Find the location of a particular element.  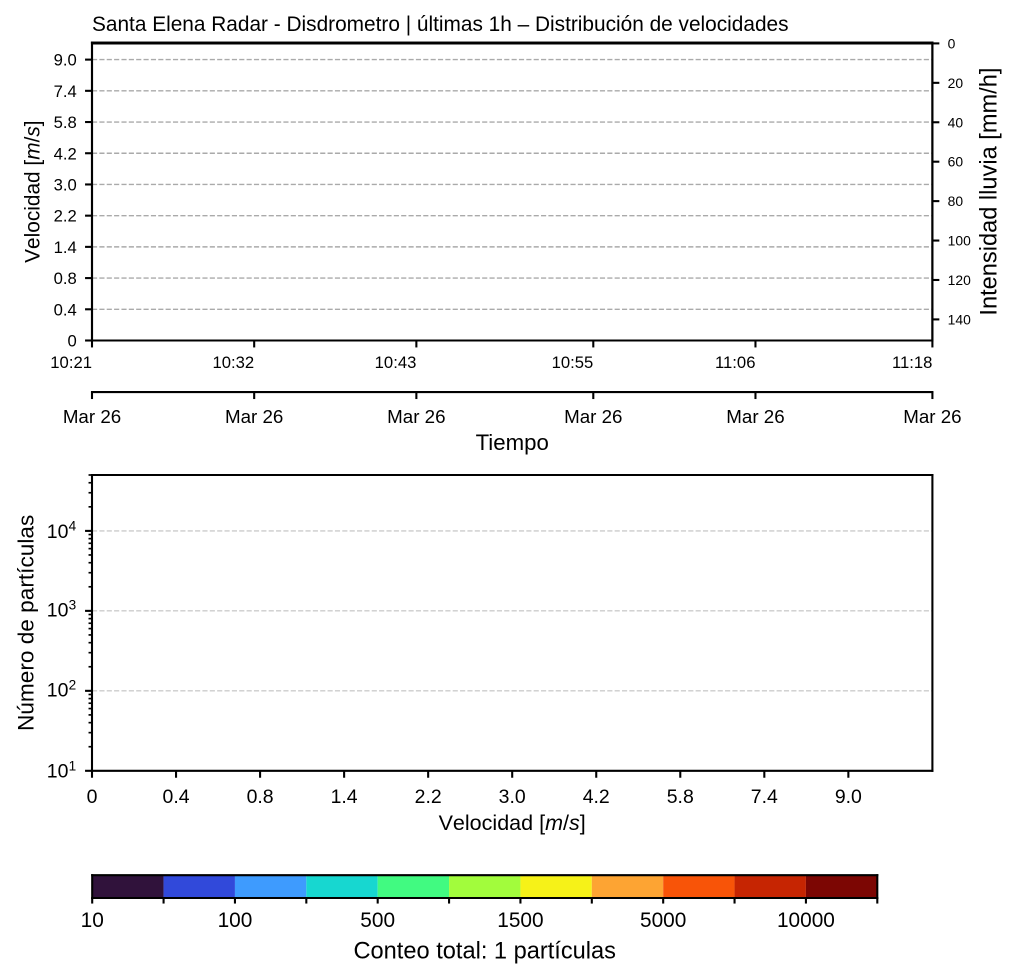

svg-text: 1 0 3 is located at coordinates (61, 609).